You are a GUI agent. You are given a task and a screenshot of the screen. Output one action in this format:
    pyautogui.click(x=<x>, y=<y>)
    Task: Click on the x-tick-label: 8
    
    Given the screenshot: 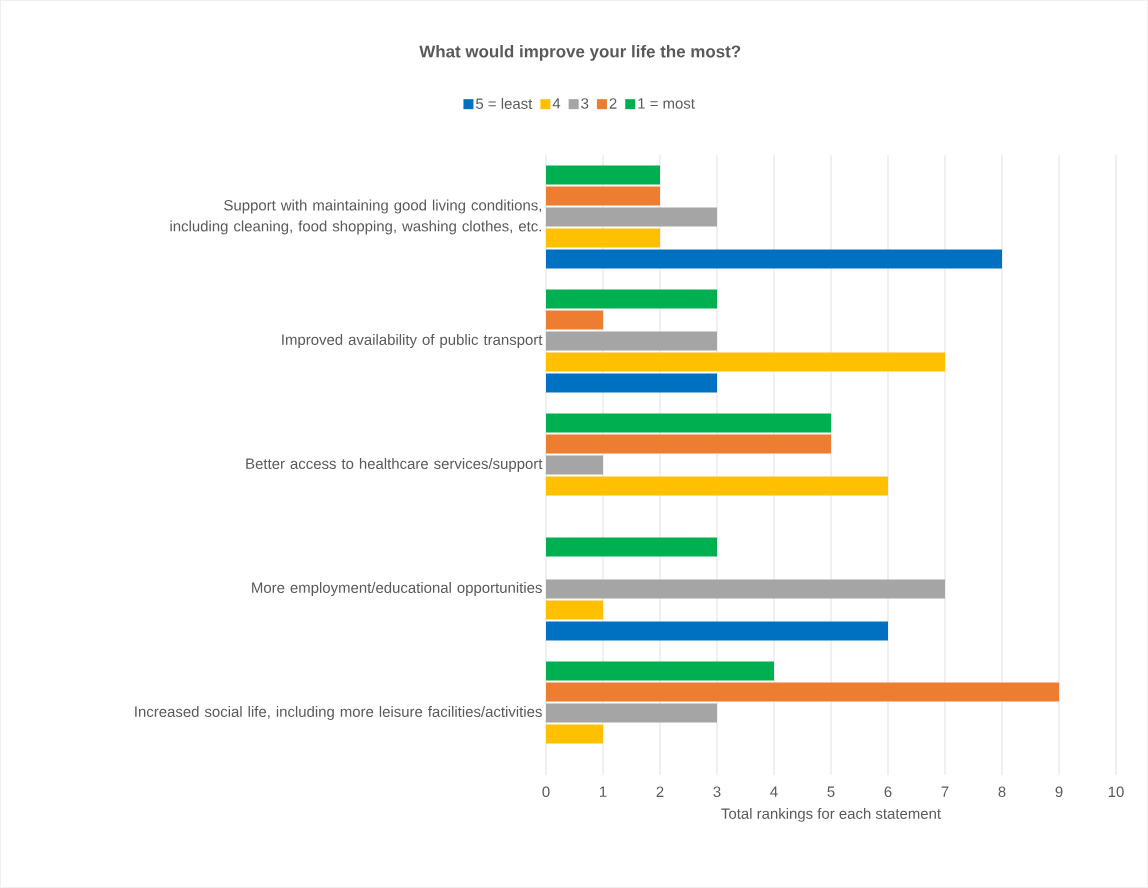 What is the action you would take?
    pyautogui.click(x=1002, y=792)
    